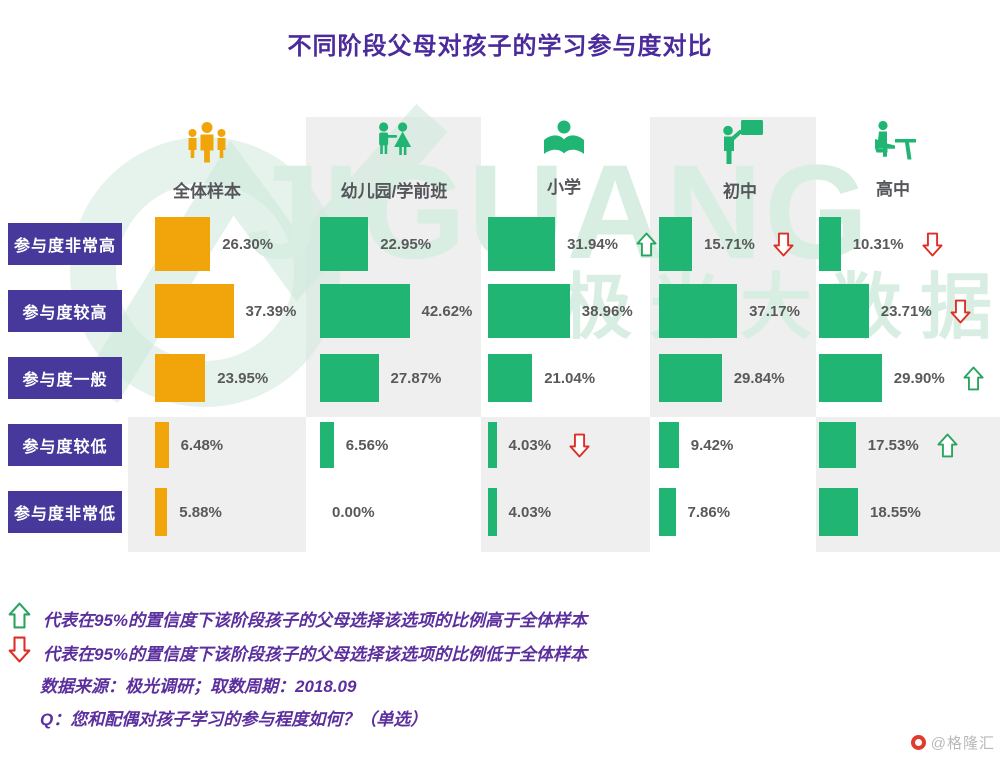 This screenshot has height=759, width=1000. Describe the element at coordinates (759, 378) in the screenshot. I see `bar-value-label: 29.84%` at that location.